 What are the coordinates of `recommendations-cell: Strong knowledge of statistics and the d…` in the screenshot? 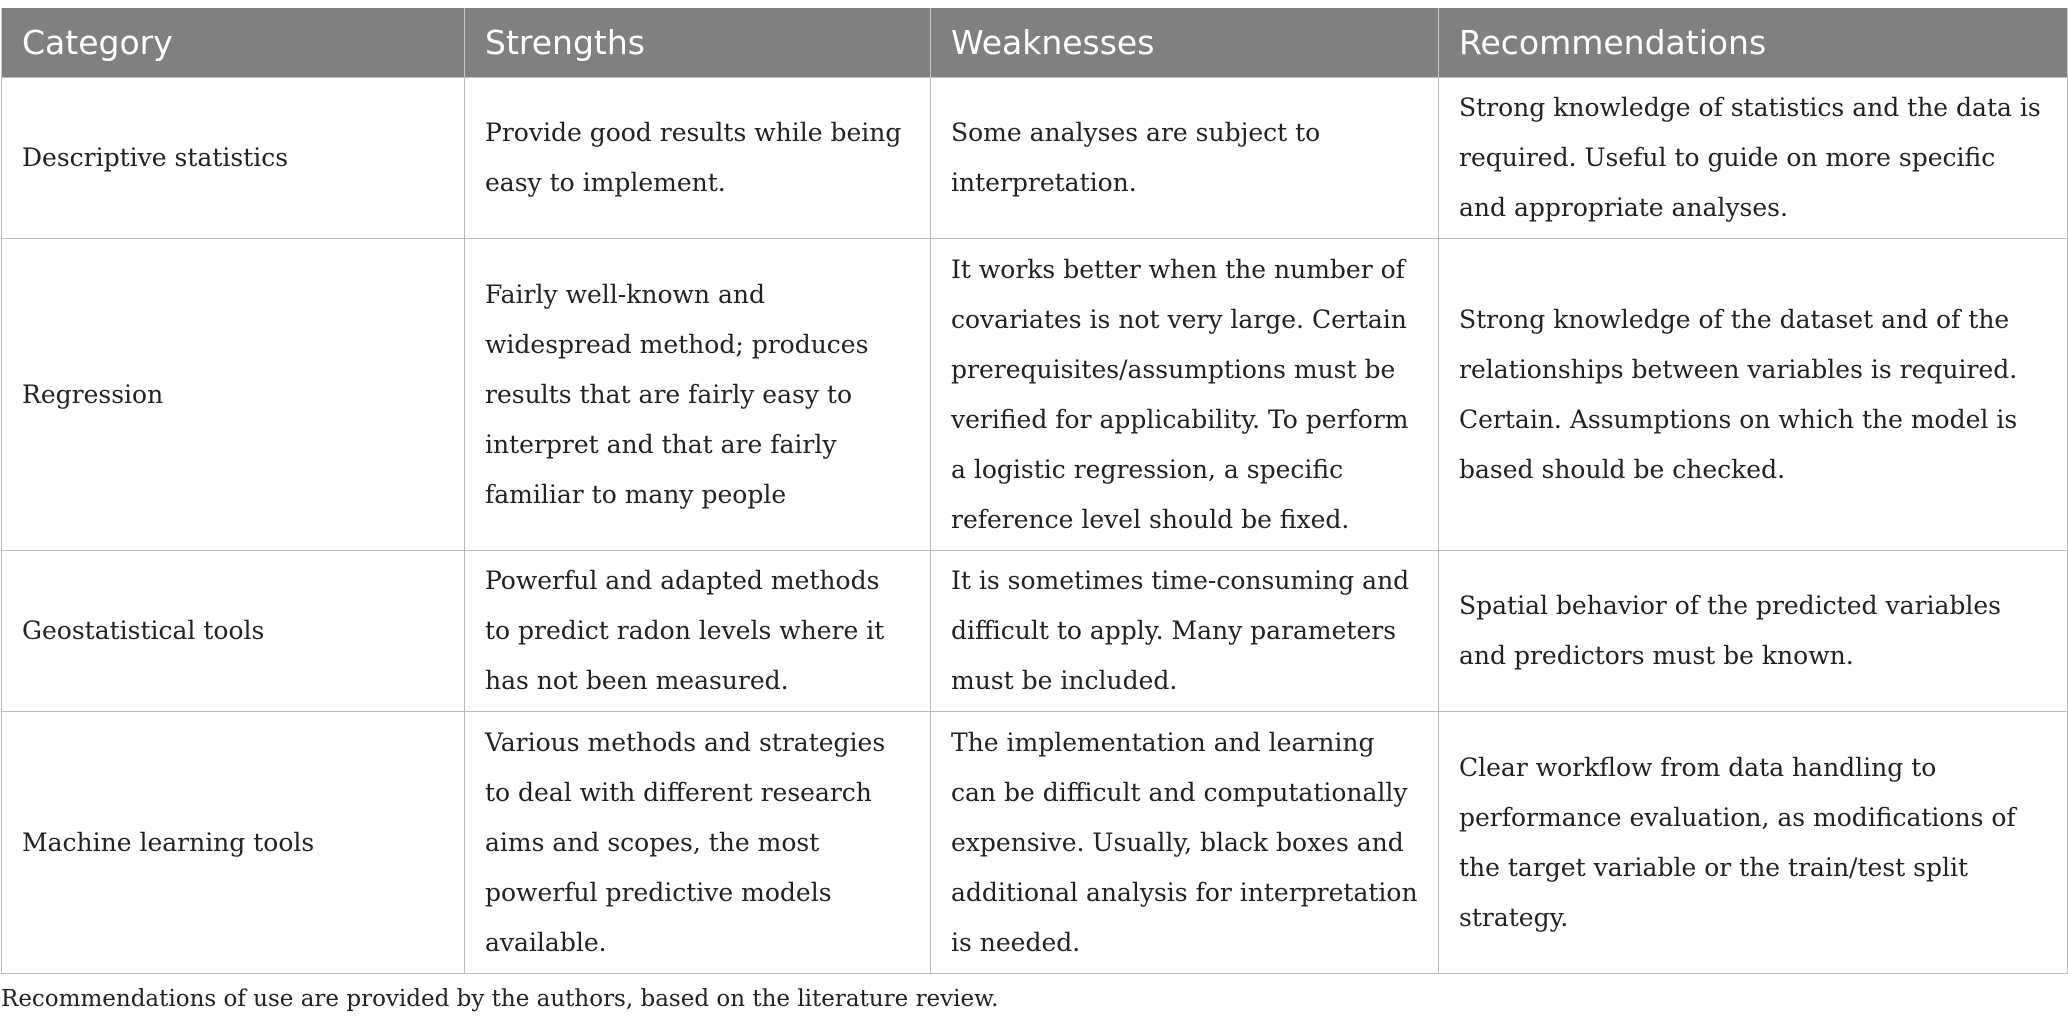 It's located at (1753, 158).